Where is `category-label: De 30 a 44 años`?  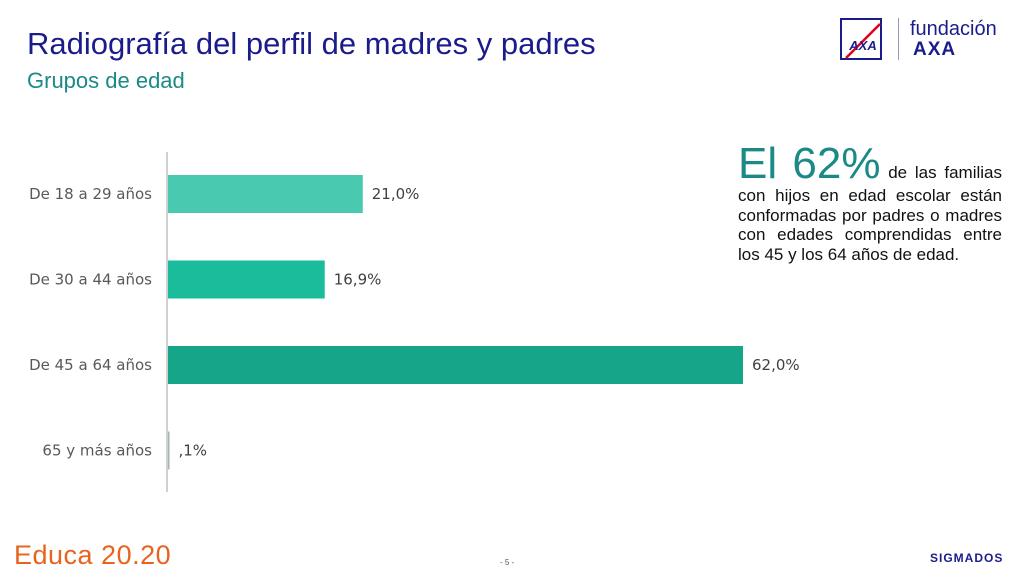 category-label: De 30 a 44 años is located at coordinates (90, 280).